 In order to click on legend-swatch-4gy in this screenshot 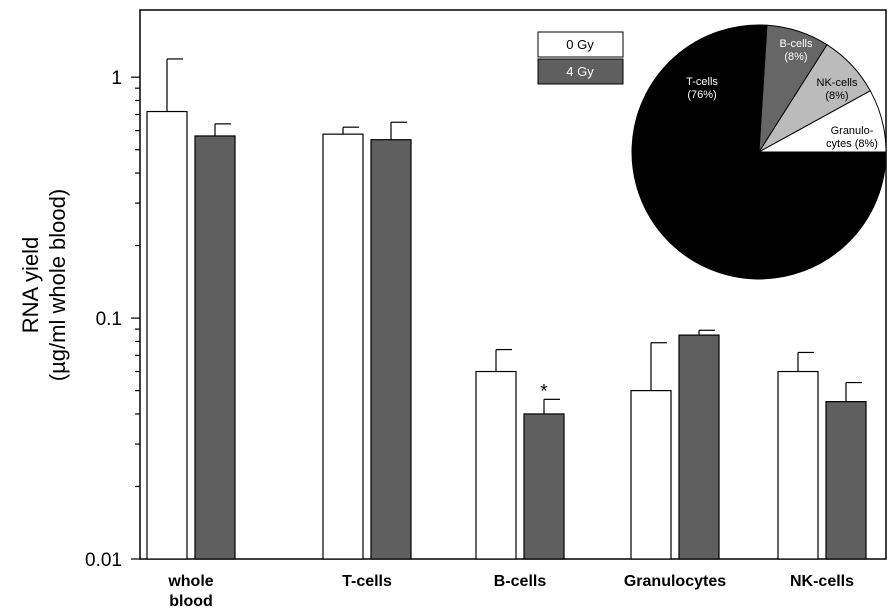, I will do `click(580, 71)`.